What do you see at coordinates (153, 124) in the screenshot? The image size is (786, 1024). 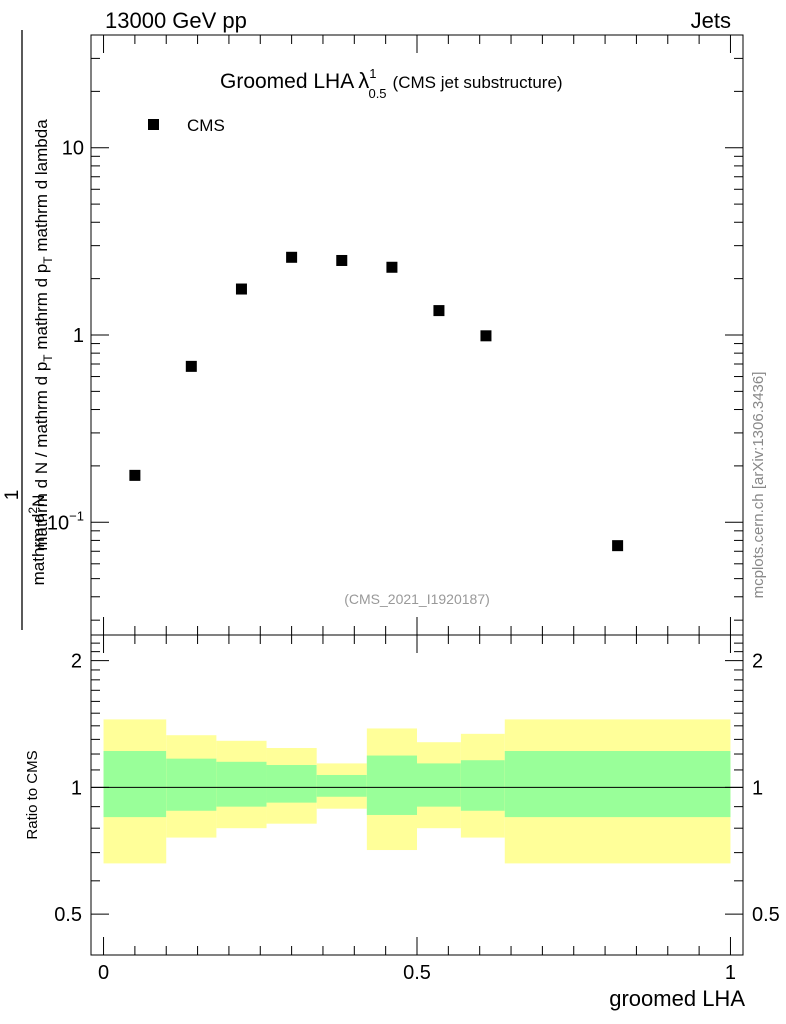 I see `legend-marker` at bounding box center [153, 124].